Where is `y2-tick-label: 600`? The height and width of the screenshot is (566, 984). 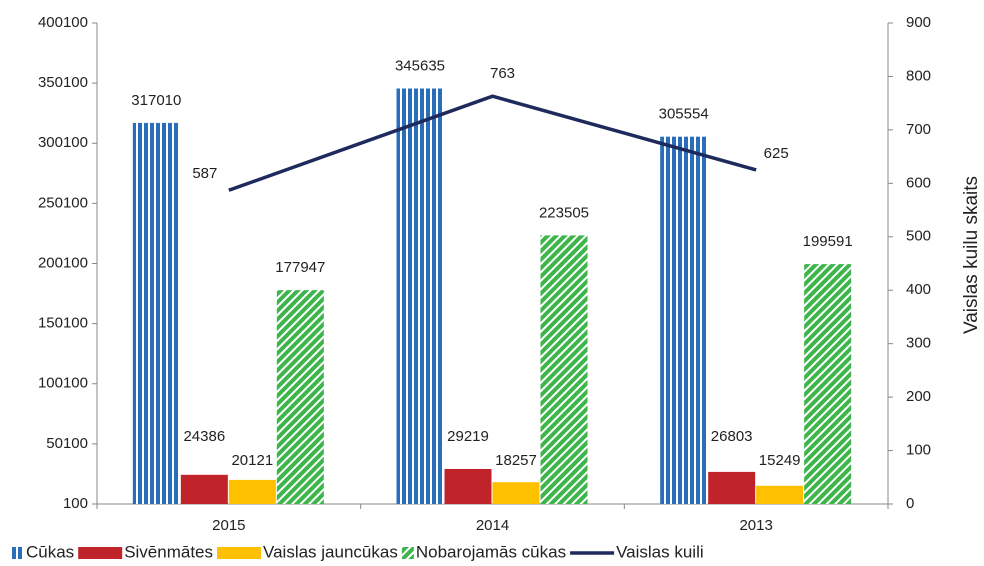
y2-tick-label: 600 is located at coordinates (918, 182).